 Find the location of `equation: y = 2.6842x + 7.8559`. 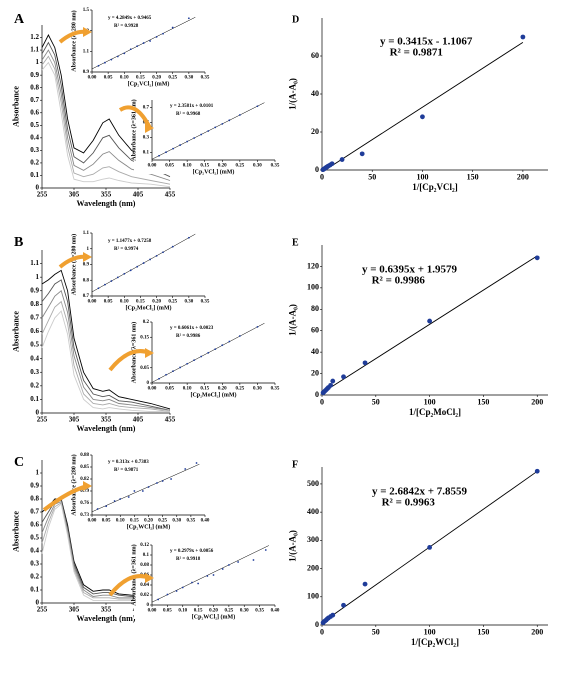

equation: y = 2.6842x + 7.8559 is located at coordinates (420, 492).